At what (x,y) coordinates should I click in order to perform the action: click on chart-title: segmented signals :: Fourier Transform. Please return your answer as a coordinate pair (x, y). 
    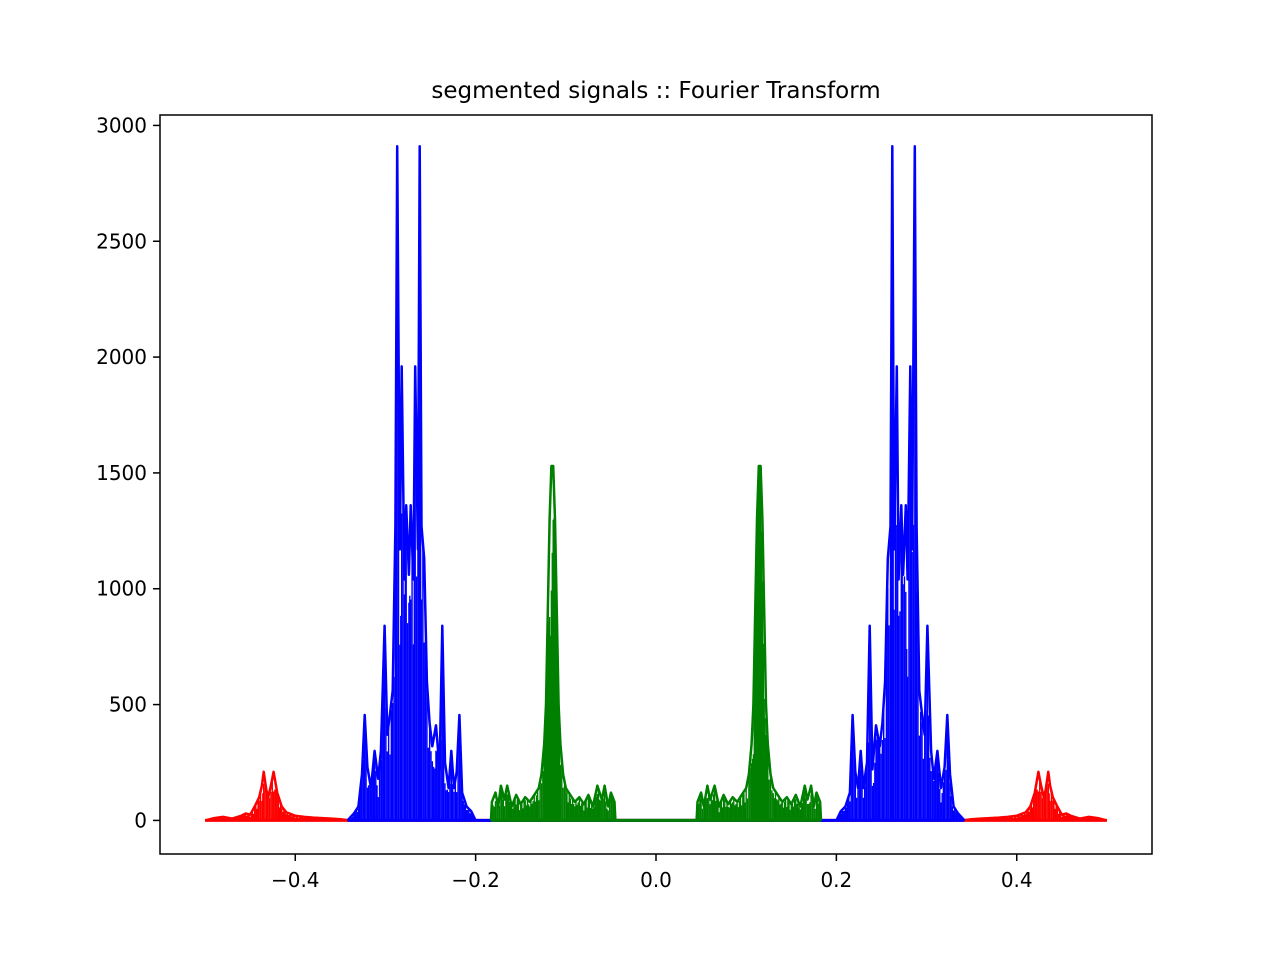
    Looking at the image, I should click on (655, 91).